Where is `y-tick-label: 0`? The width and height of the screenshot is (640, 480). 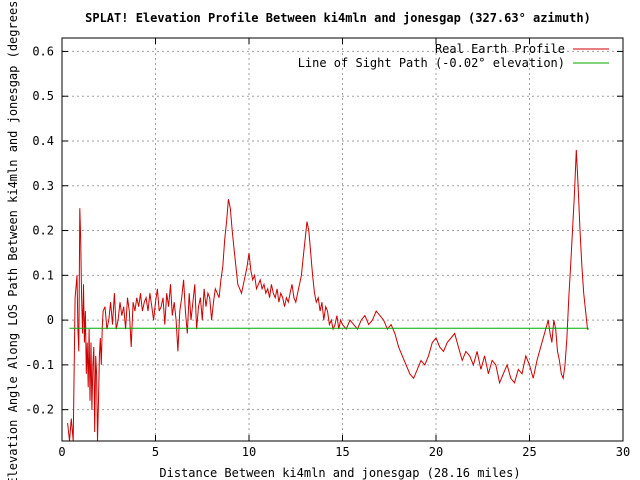
y-tick-label: 0 is located at coordinates (50, 320).